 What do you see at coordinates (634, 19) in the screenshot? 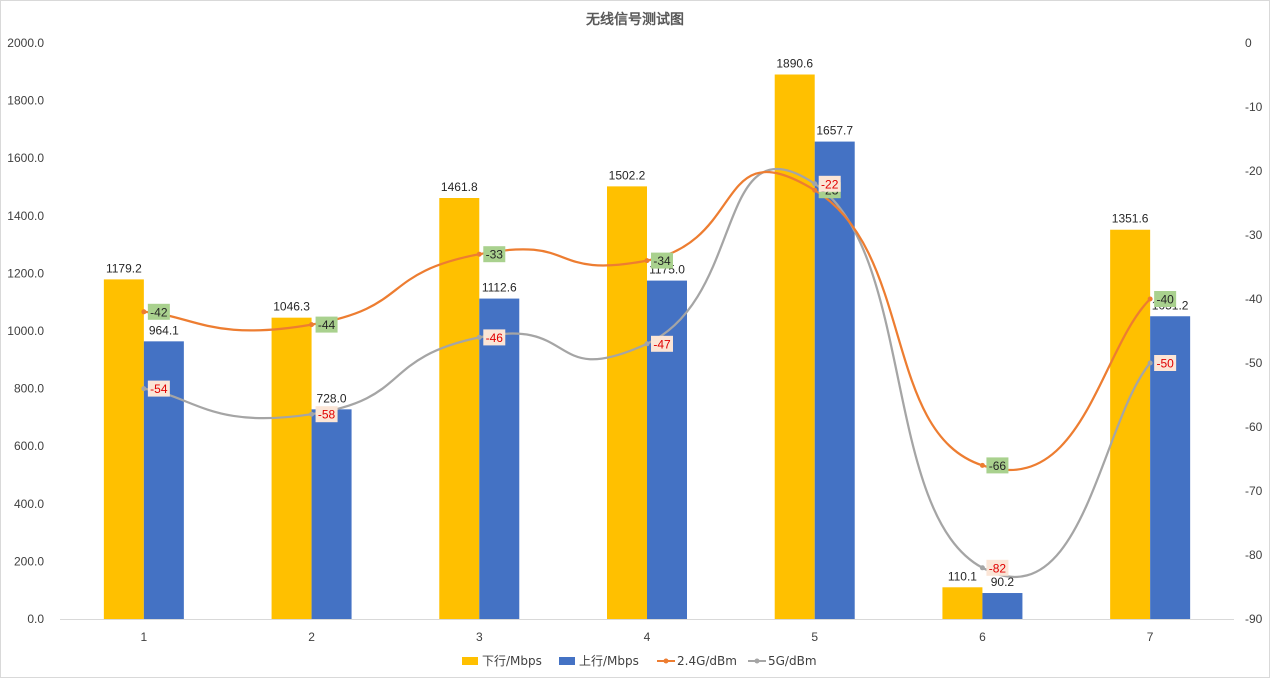
I see `chart-title: 无线信号测试图` at bounding box center [634, 19].